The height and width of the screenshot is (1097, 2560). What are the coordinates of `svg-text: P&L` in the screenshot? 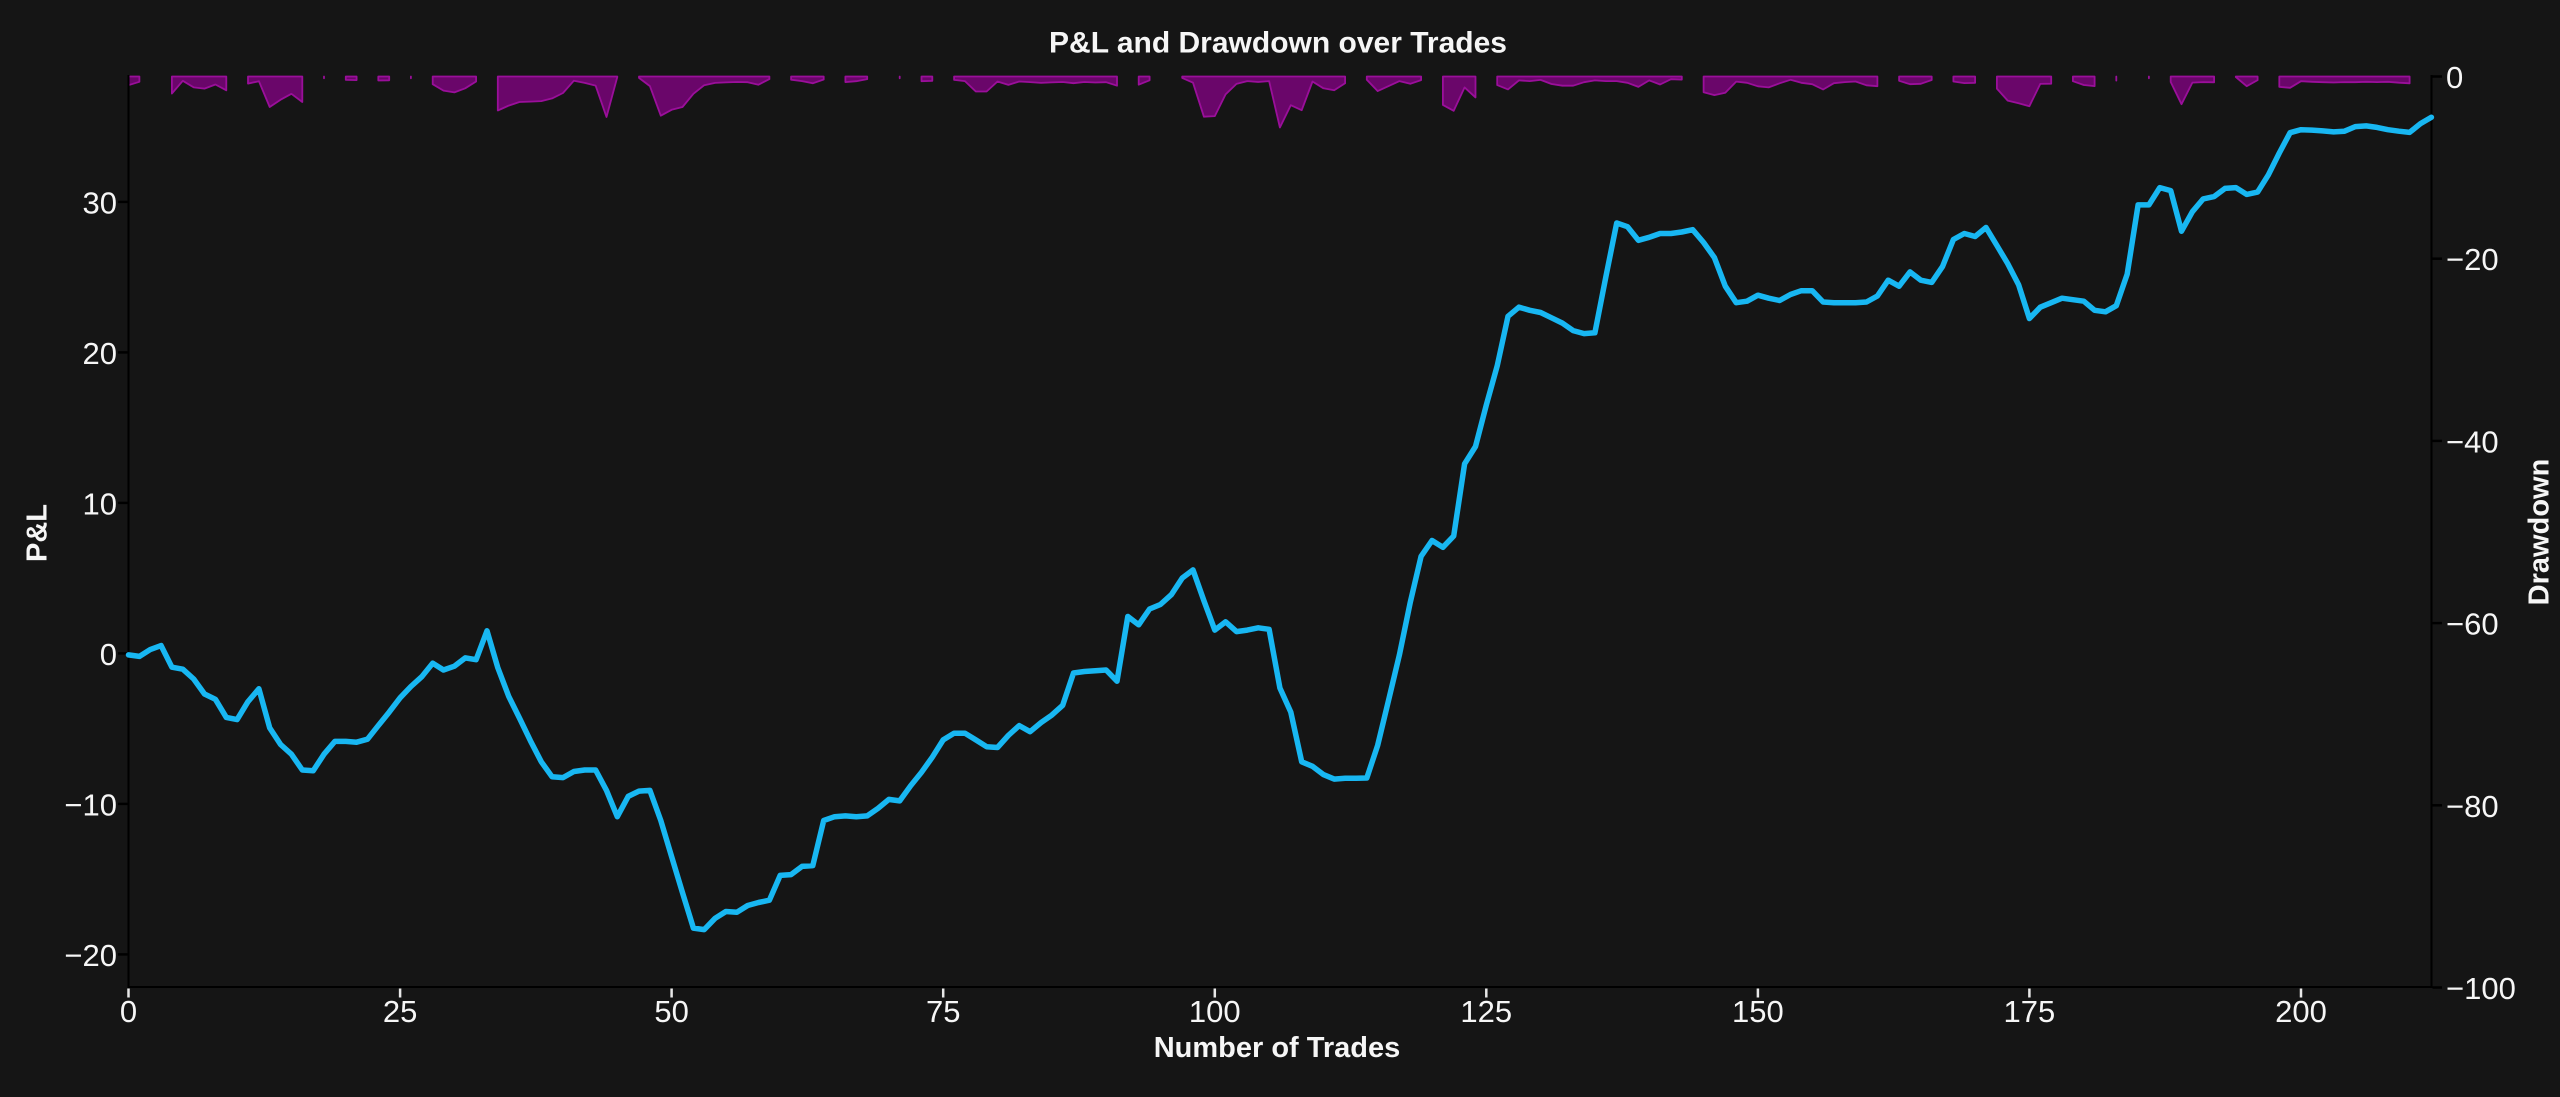 It's located at (38, 533).